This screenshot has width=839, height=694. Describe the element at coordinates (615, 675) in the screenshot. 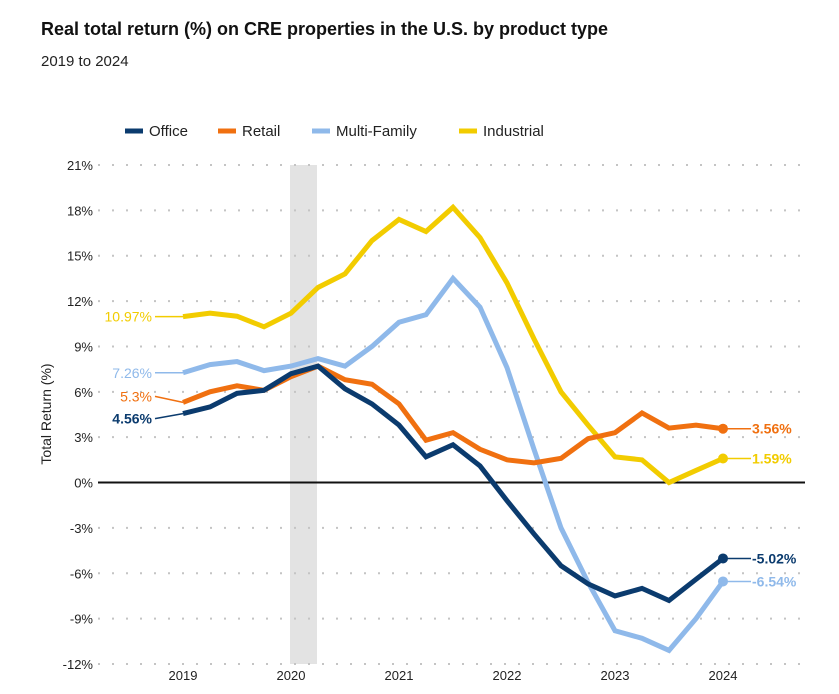

I see `x-tick-label: 2023` at that location.